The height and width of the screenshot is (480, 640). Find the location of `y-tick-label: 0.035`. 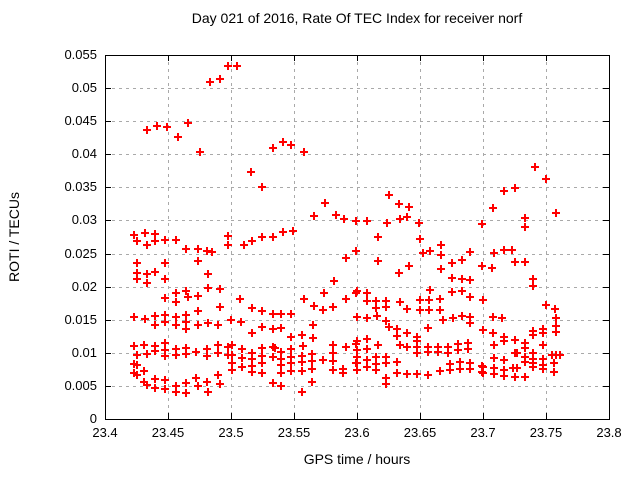

y-tick-label: 0.035 is located at coordinates (80, 186).